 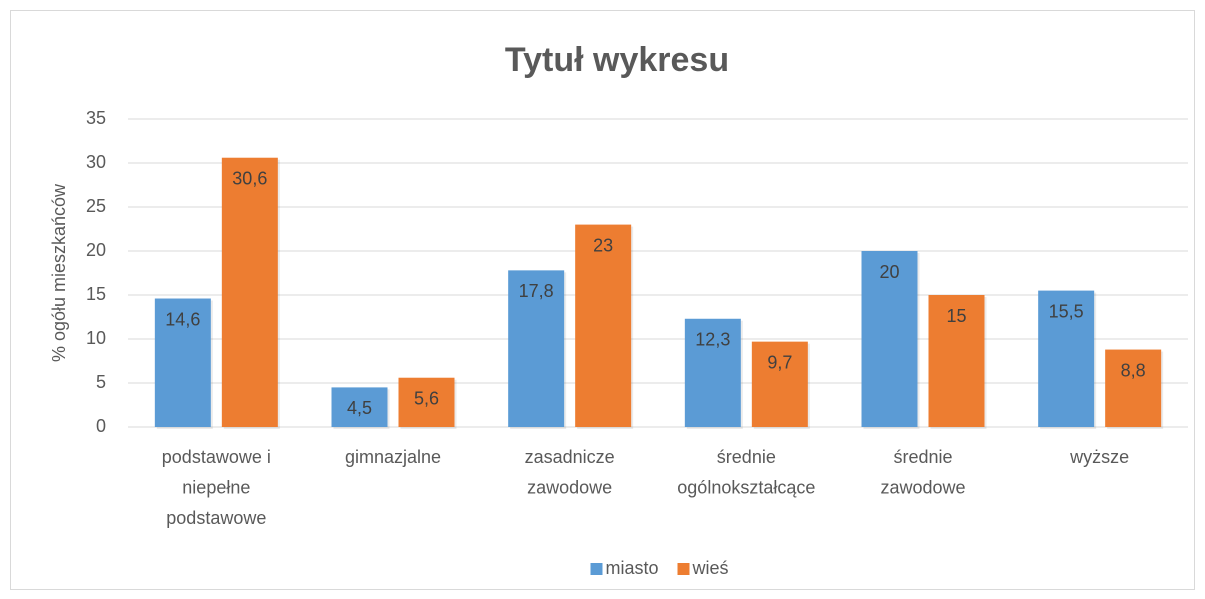 I want to click on x-tick-label: średnie ogólnokształcące, so click(x=746, y=472).